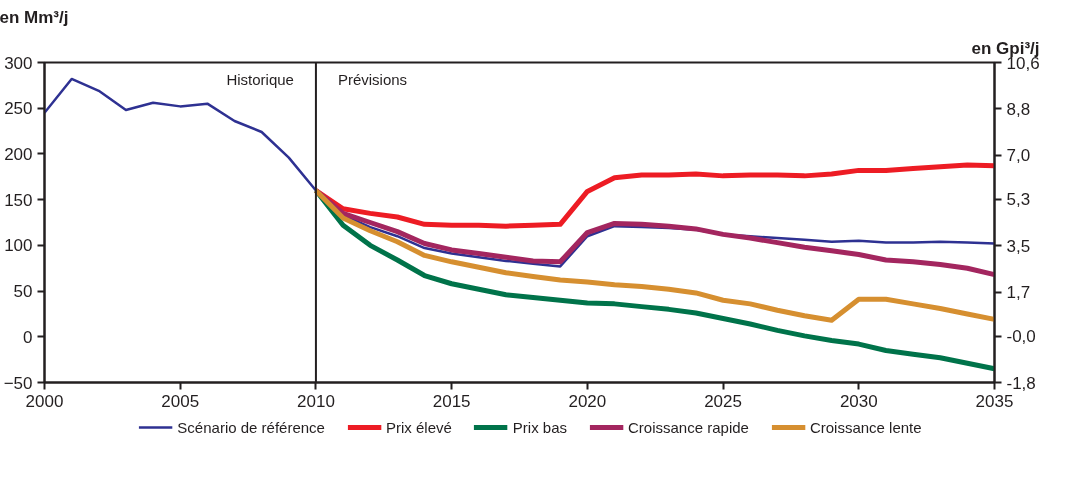 Image resolution: width=1085 pixels, height=485 pixels. I want to click on y-tick-label: 50, so click(23, 292).